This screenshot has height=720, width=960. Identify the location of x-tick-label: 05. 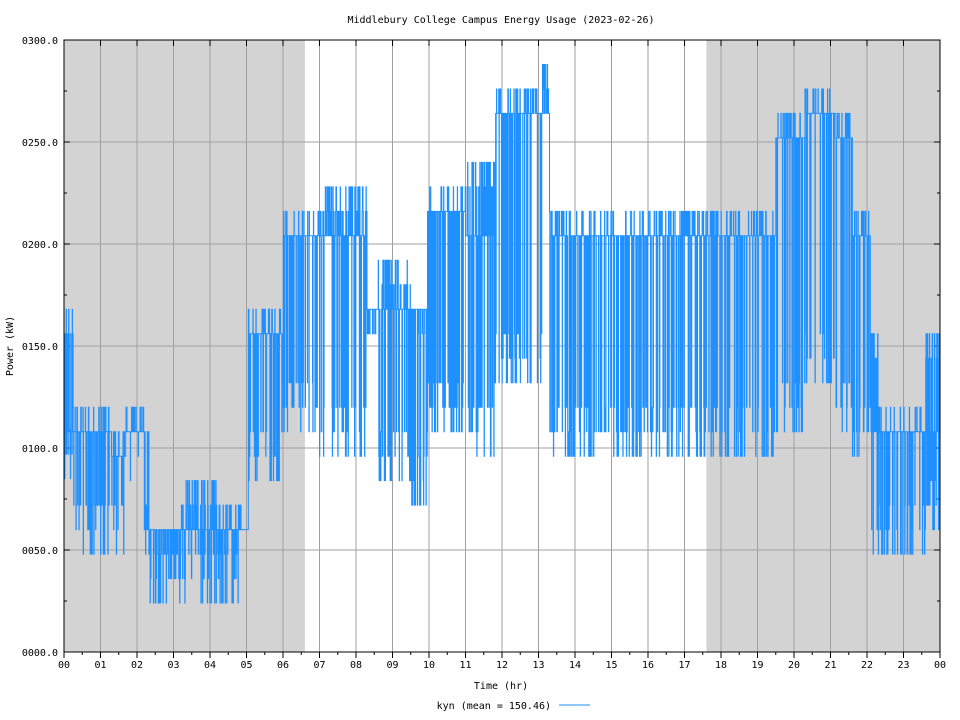
(246, 665).